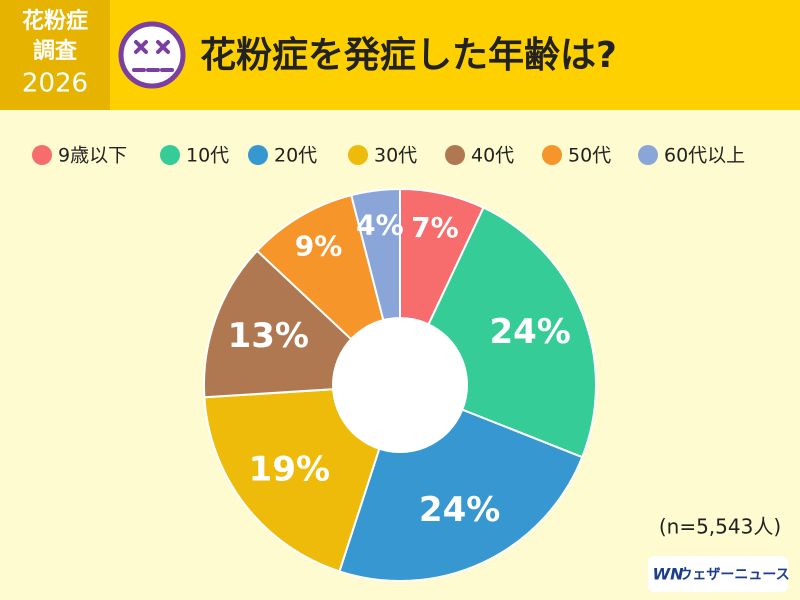 Image resolution: width=800 pixels, height=600 pixels. I want to click on legend-label: 20代, so click(295, 156).